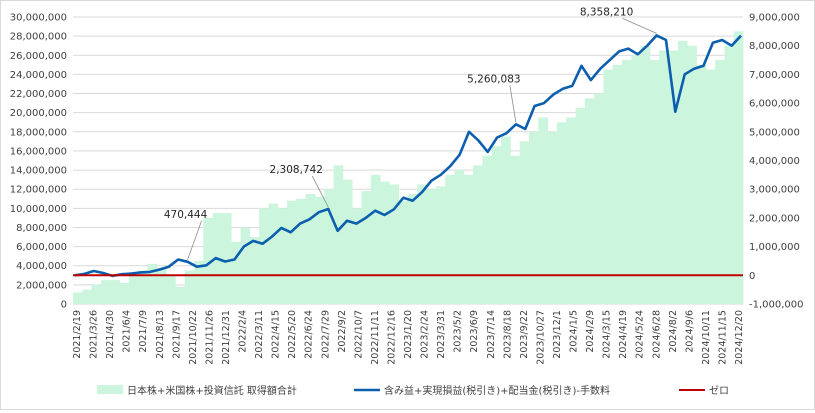 The image size is (815, 413). Describe the element at coordinates (243, 331) in the screenshot. I see `x-tick-label: 2022/2/4` at that location.